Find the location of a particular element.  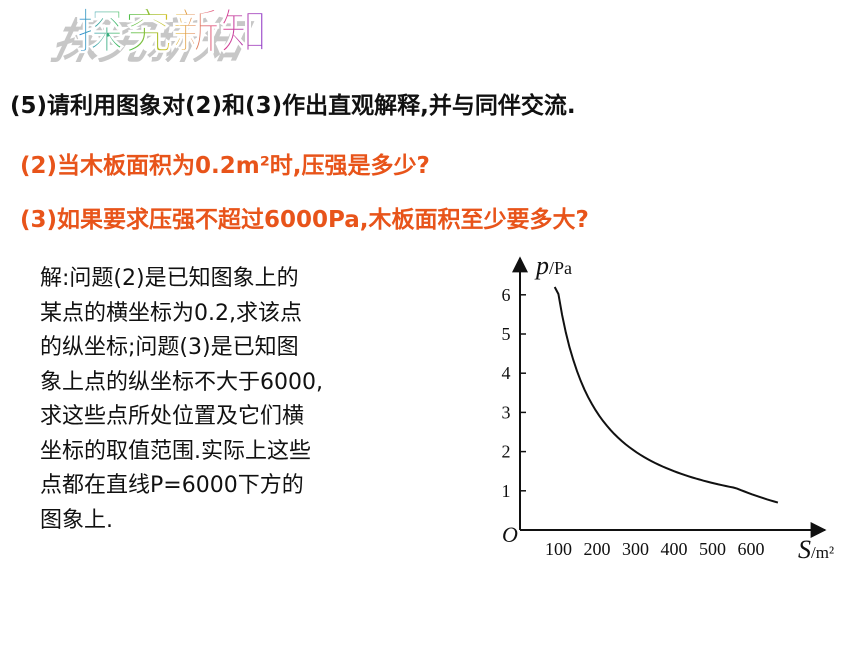

answer-line: 图象上. is located at coordinates (76, 520).